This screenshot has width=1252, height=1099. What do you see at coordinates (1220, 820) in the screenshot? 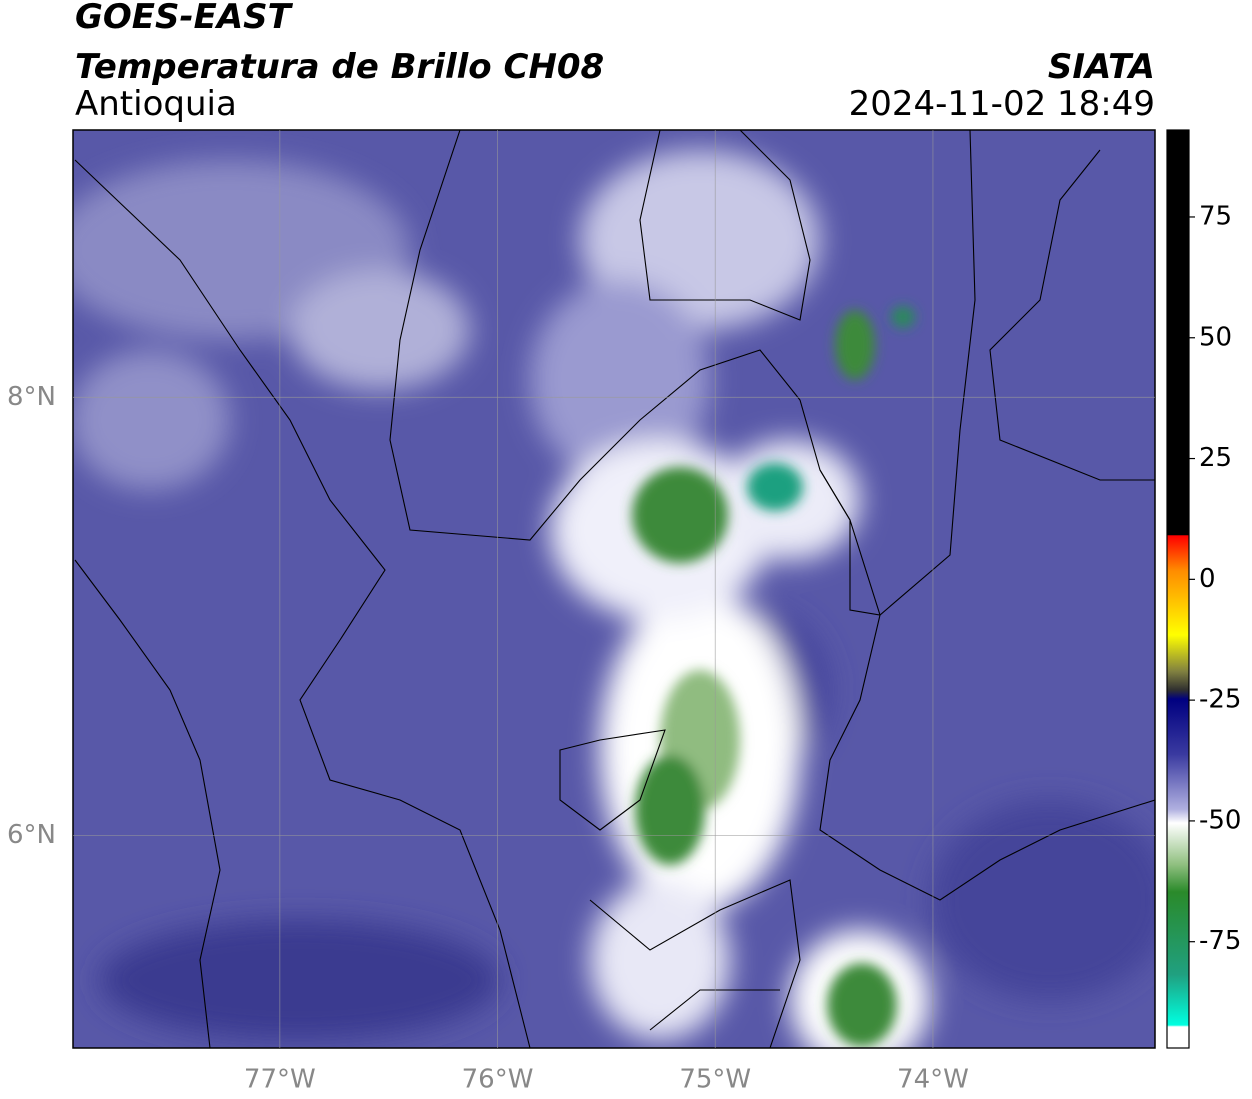
I see `colorbar-tick-label: -50` at bounding box center [1220, 820].